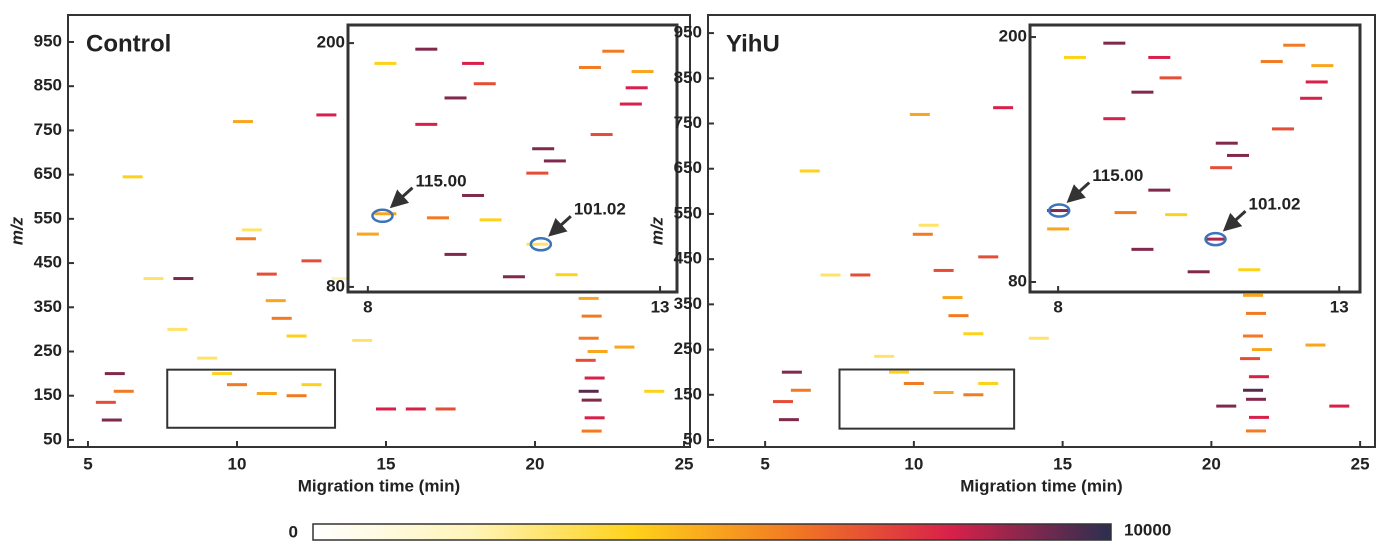 This screenshot has width=1380, height=545. Describe the element at coordinates (331, 42) in the screenshot. I see `inset-y-tick-label: 200` at that location.